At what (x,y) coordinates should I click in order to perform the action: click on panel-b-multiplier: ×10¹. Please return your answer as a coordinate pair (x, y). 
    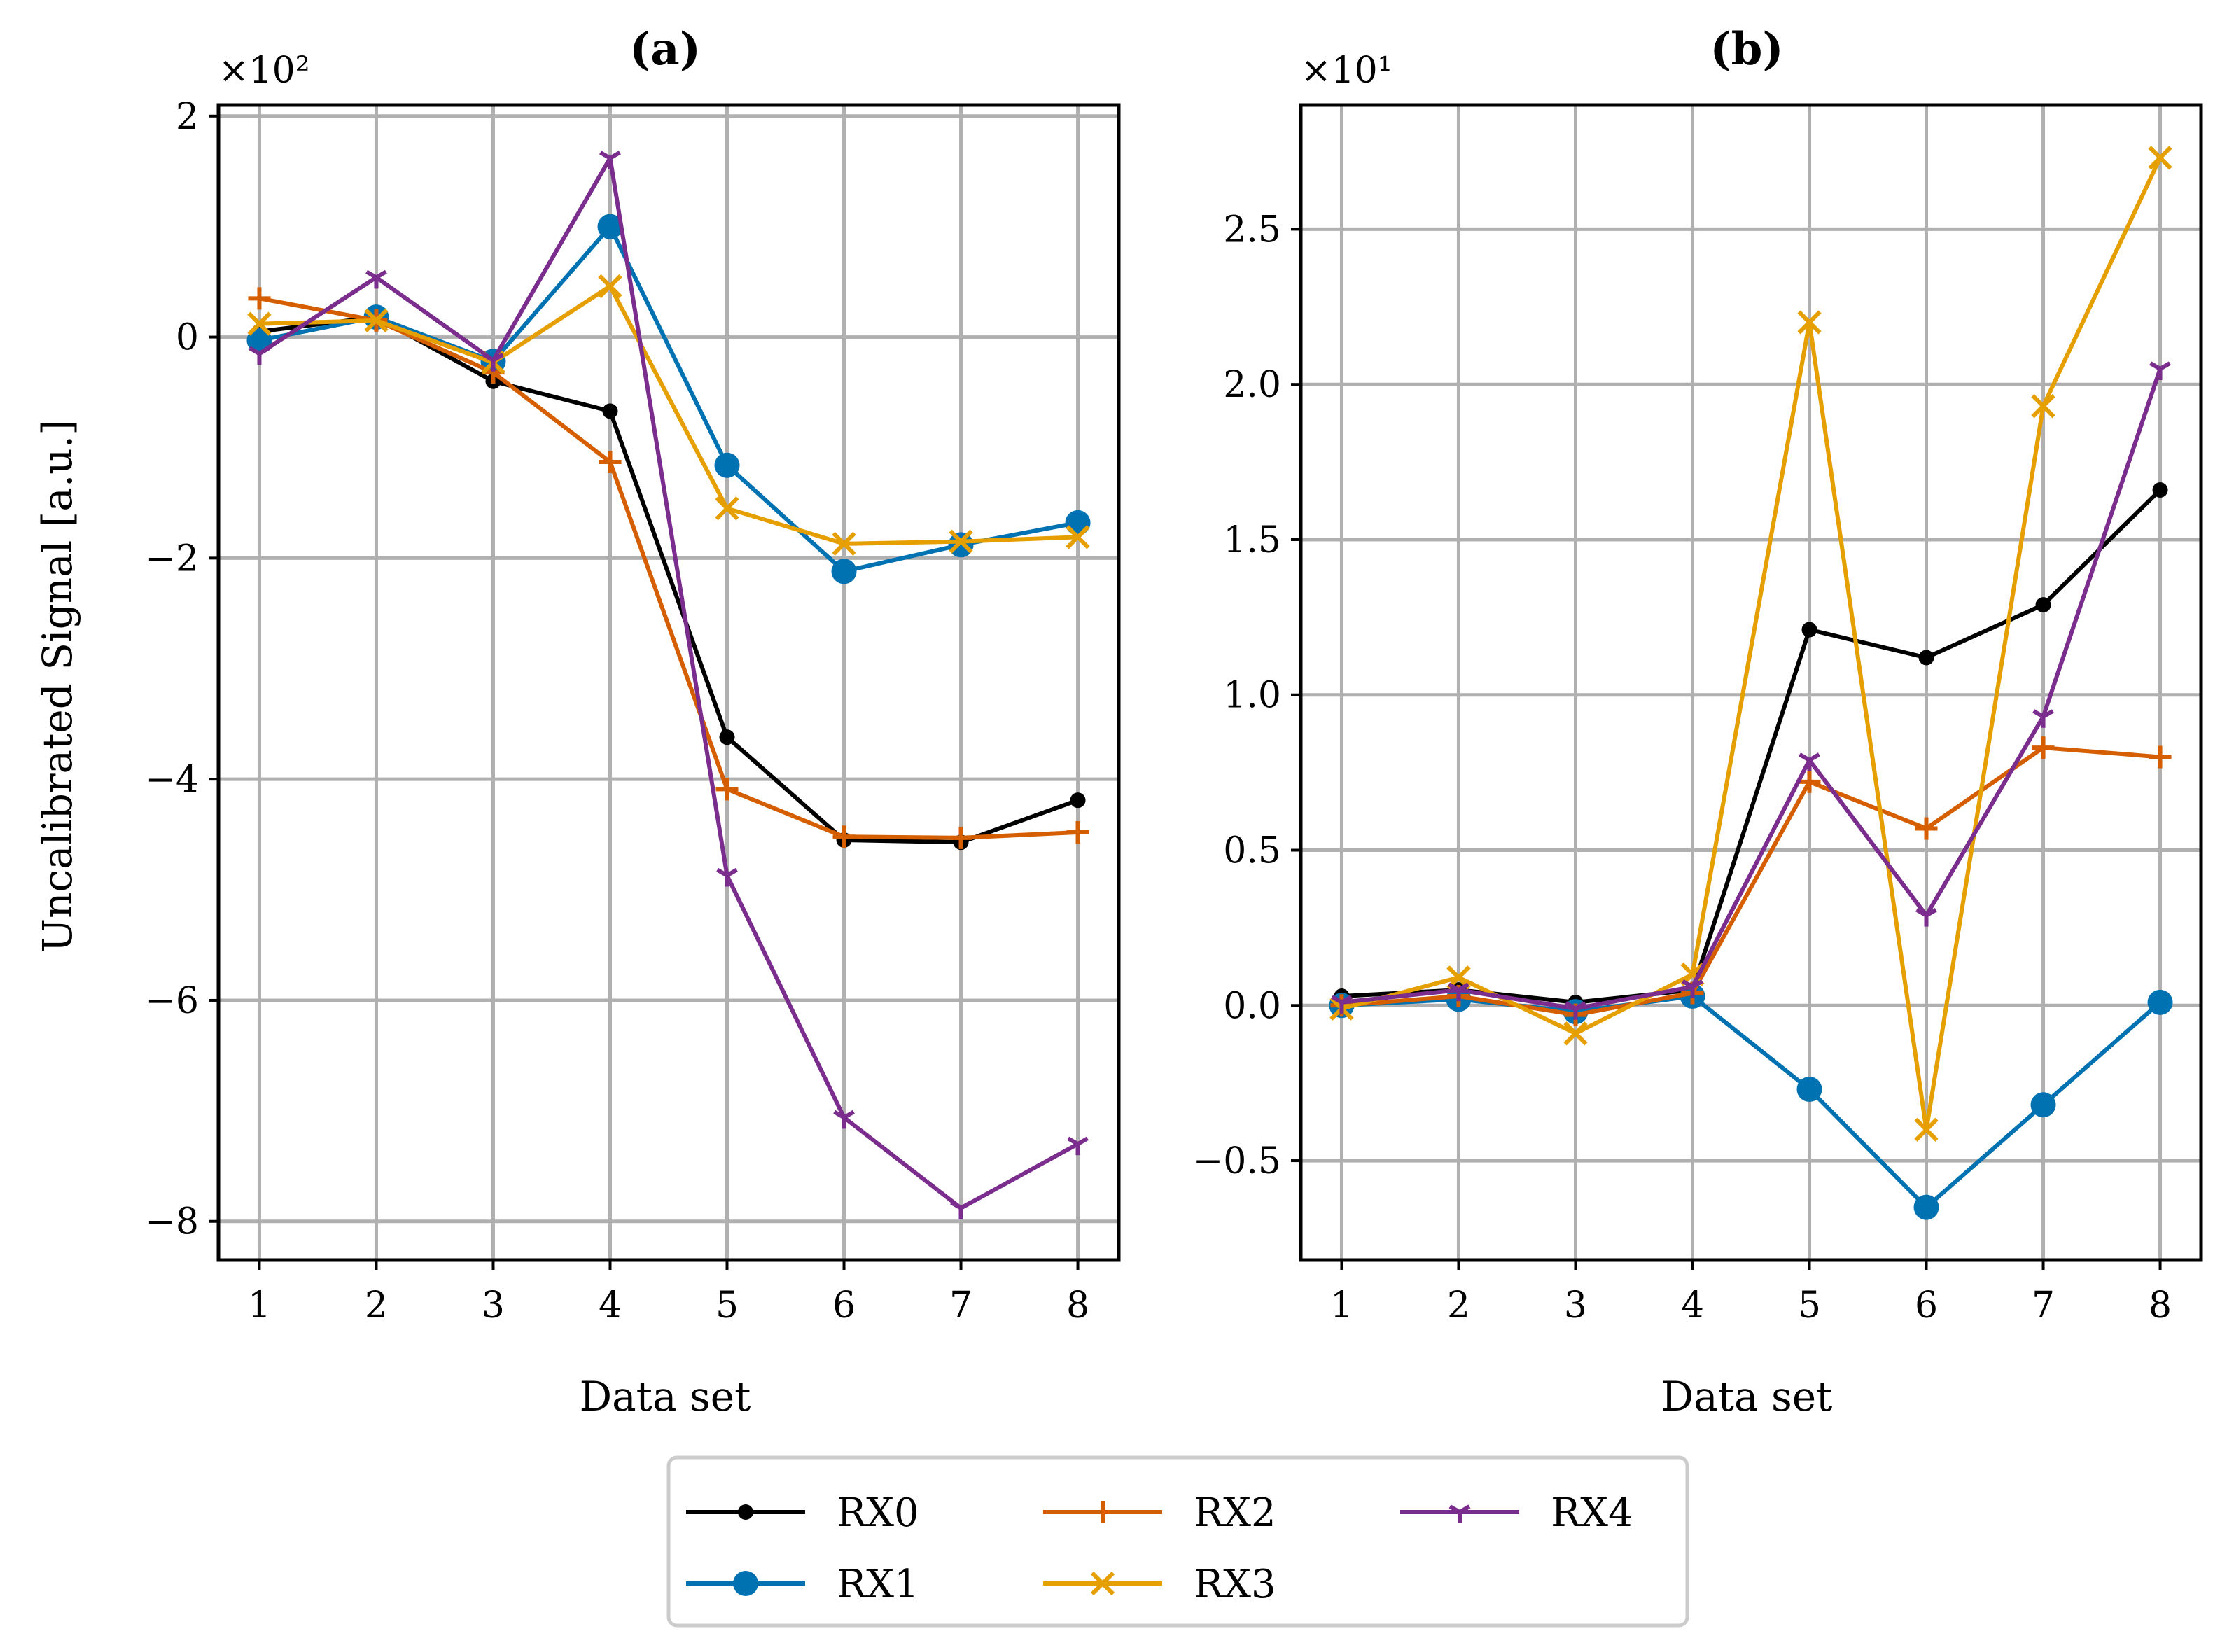
    Looking at the image, I should click on (1346, 71).